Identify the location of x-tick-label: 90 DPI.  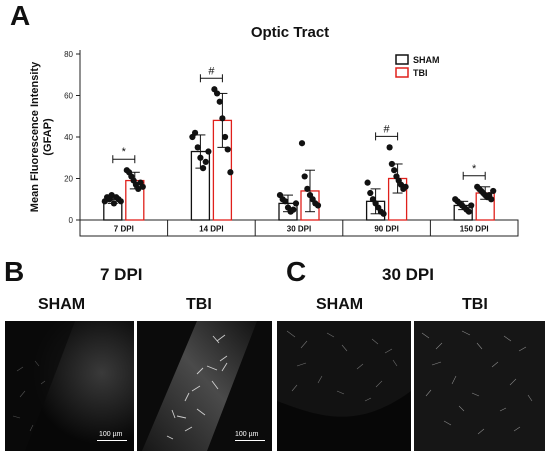
(386, 229).